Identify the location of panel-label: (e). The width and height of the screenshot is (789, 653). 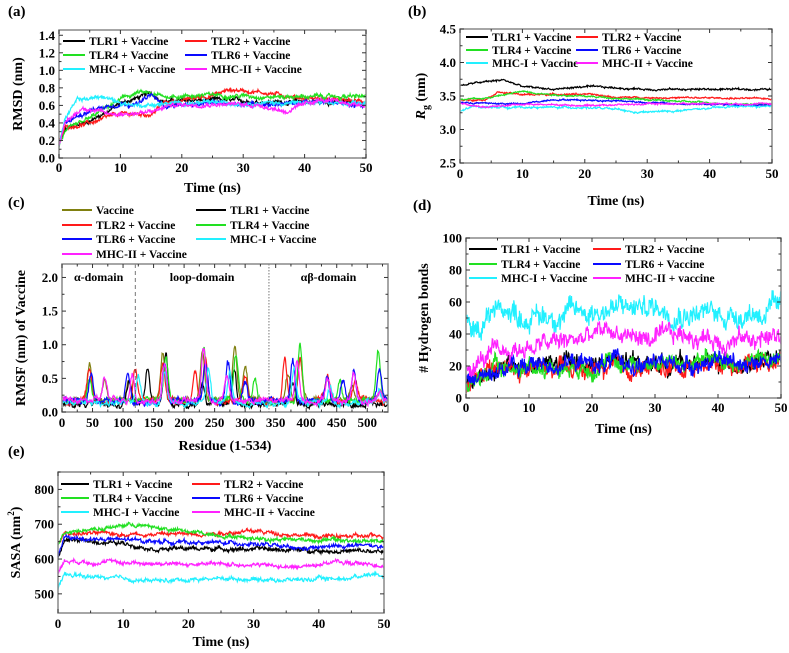
(16, 452).